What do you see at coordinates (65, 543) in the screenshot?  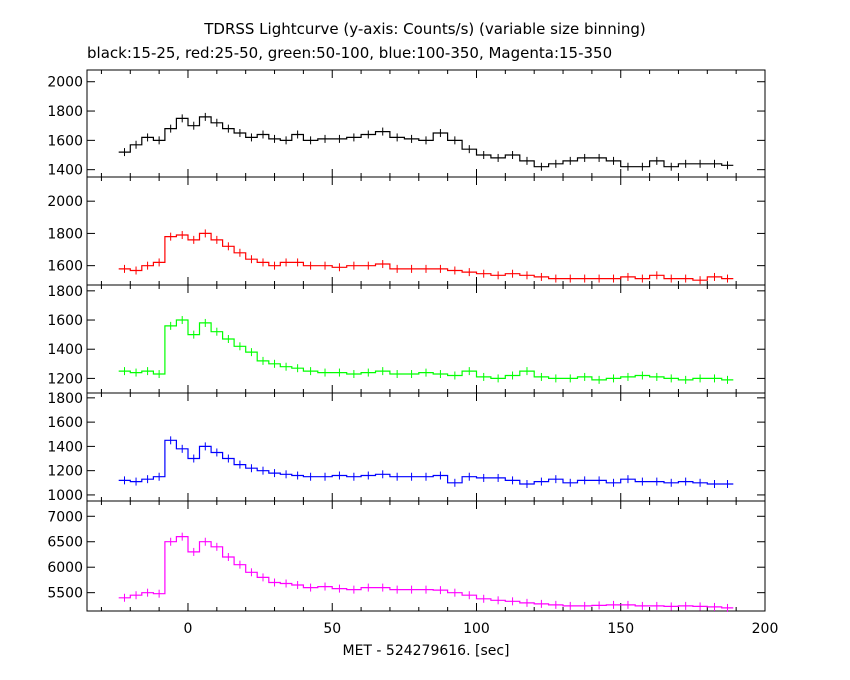 I see `y-tick-label: 6500` at bounding box center [65, 543].